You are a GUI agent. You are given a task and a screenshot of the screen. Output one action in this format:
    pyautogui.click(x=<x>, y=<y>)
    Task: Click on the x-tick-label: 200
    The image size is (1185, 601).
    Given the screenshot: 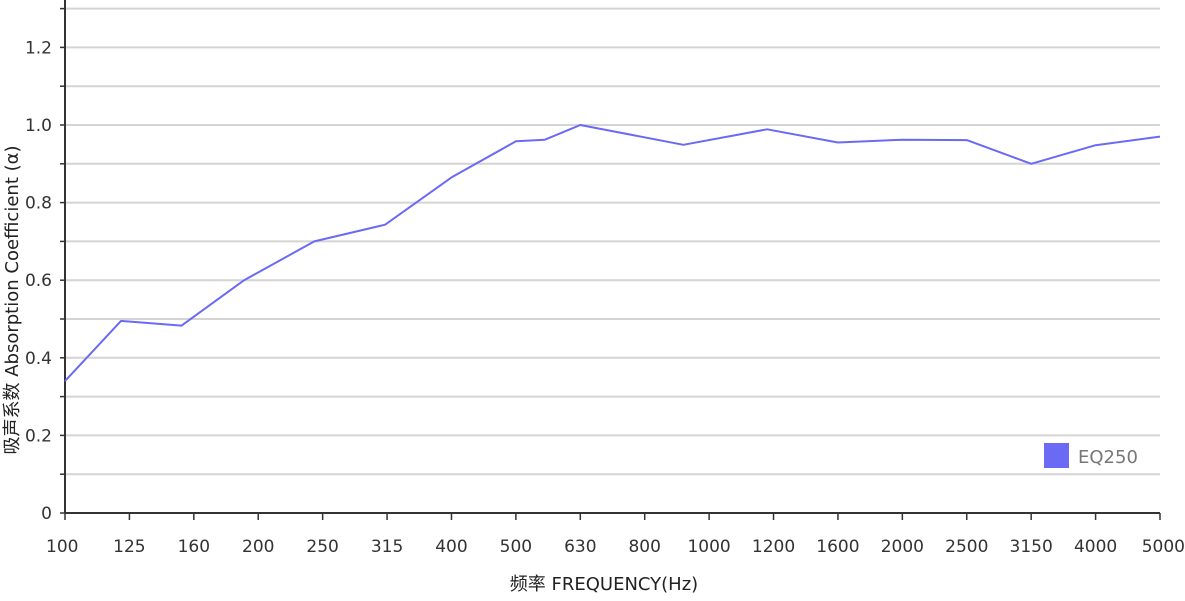 What is the action you would take?
    pyautogui.click(x=258, y=547)
    